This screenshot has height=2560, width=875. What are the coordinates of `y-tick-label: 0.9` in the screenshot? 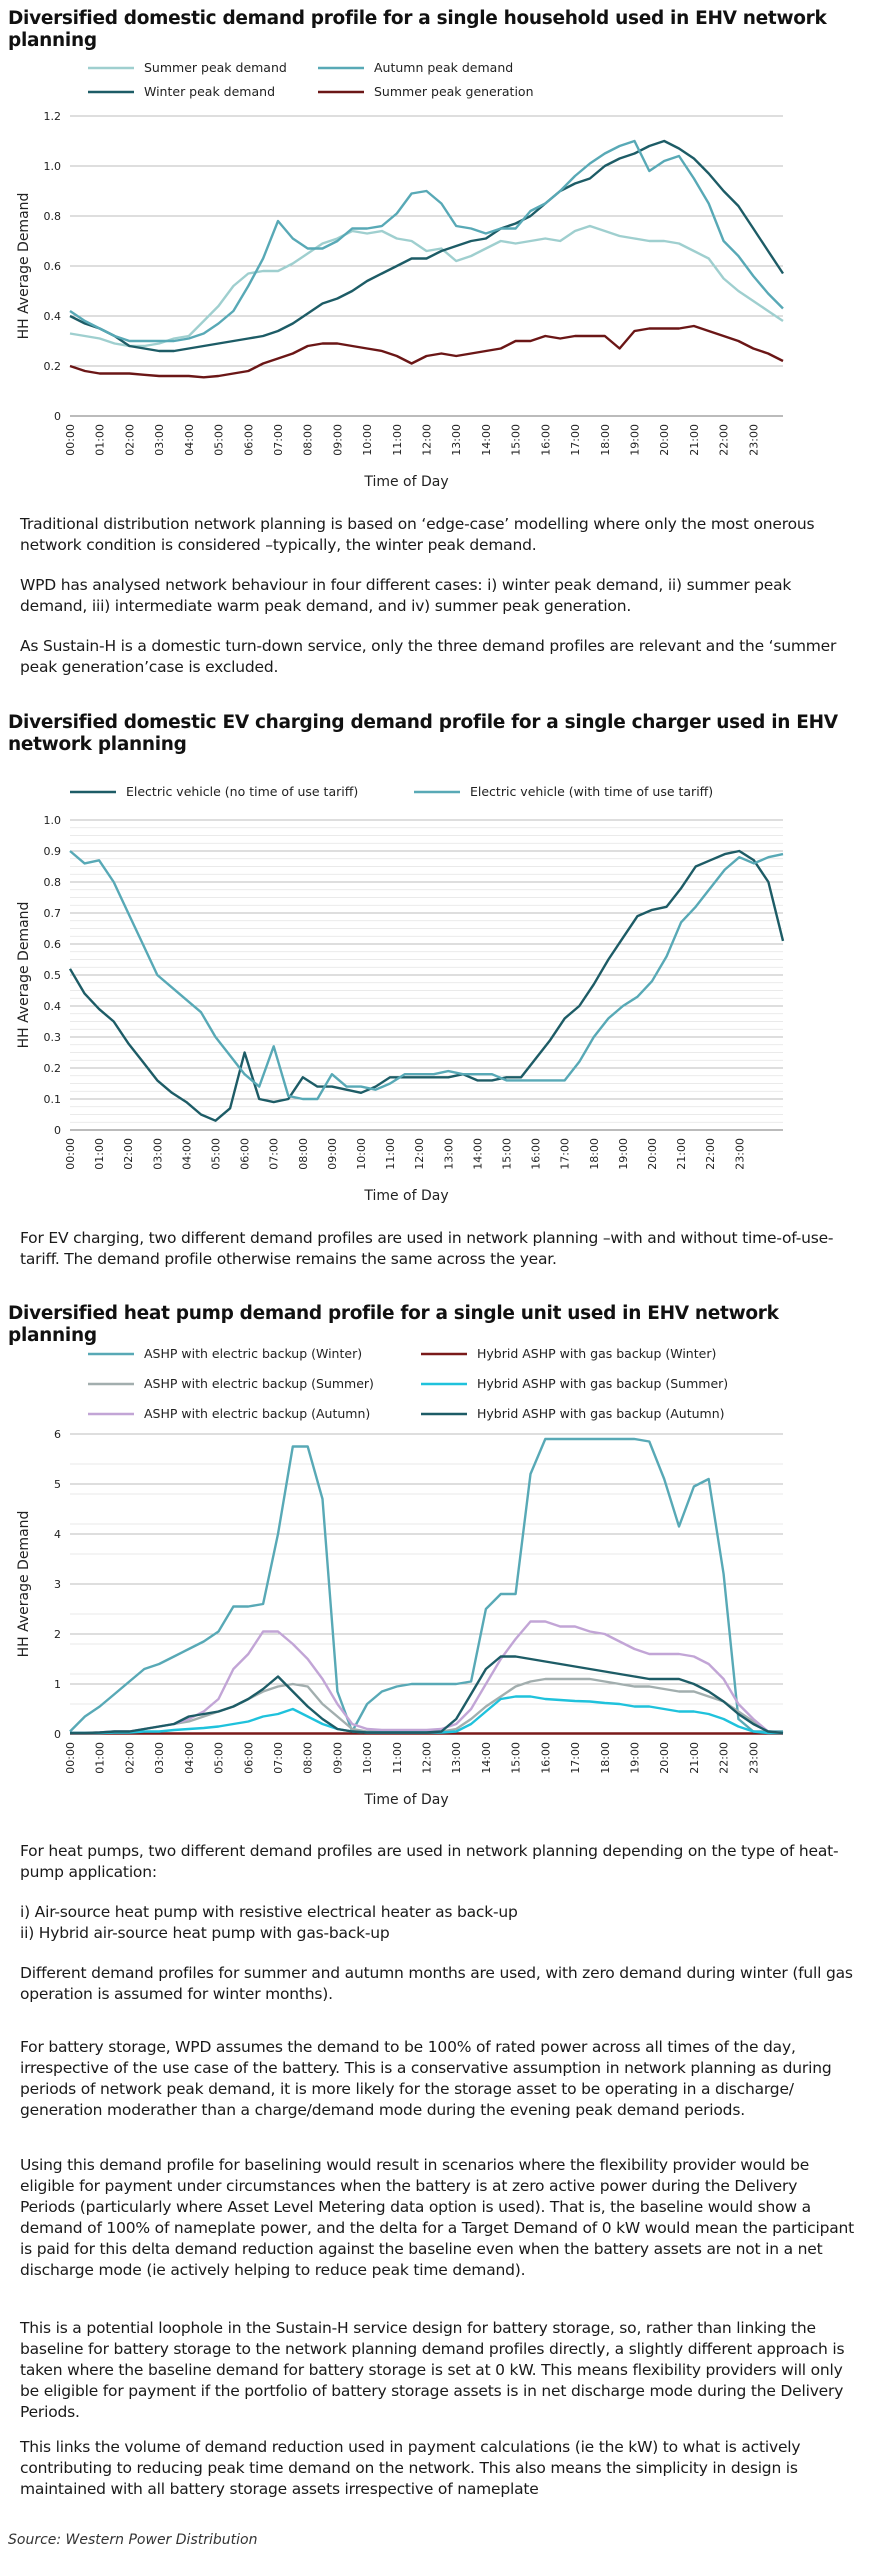 It's located at (53, 851).